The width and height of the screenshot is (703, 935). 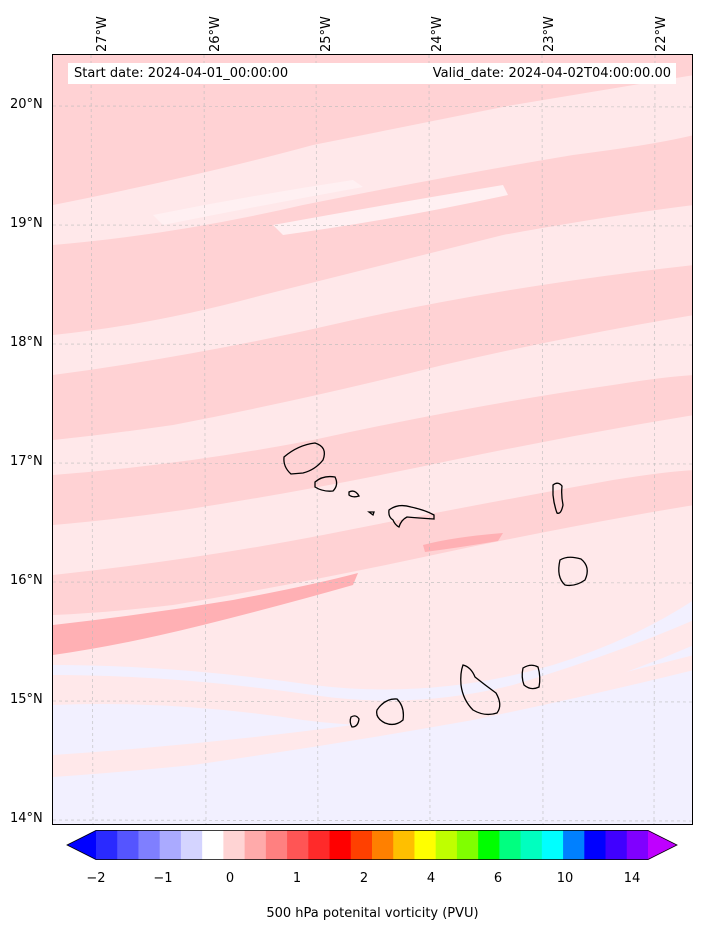 What do you see at coordinates (304, 458) in the screenshot?
I see `island-santo-antao` at bounding box center [304, 458].